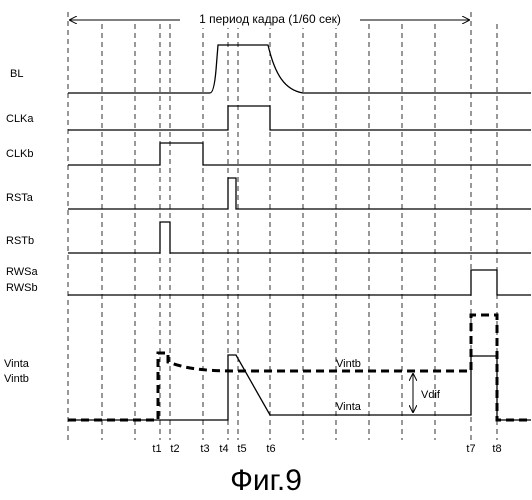 This screenshot has height=500, width=532. I want to click on time-markers: t1 t2 t3 t4 t5 t6 t7 t8, so click(326, 449).